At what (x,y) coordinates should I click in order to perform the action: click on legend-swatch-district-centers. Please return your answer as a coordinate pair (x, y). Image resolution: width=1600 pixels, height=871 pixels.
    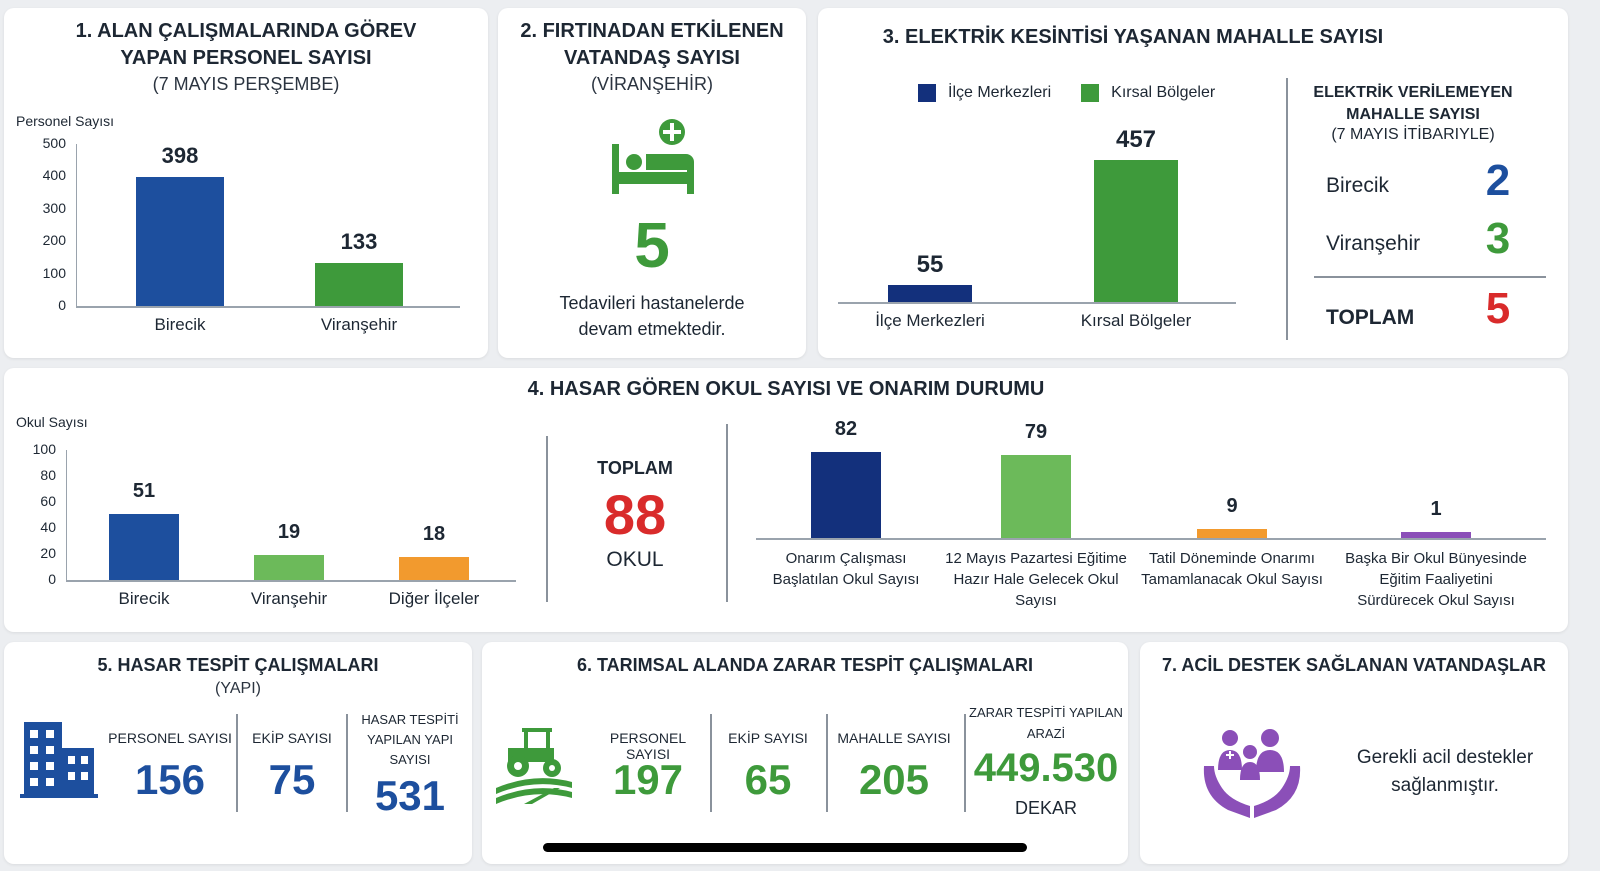
    Looking at the image, I should click on (927, 93).